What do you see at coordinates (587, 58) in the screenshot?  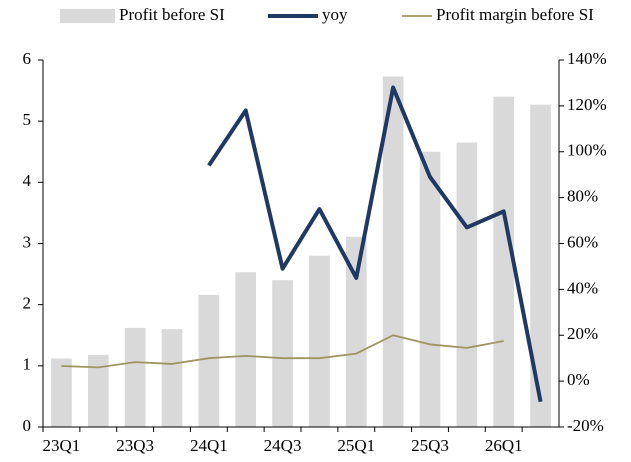 I see `y2-tick-label: 140%` at bounding box center [587, 58].